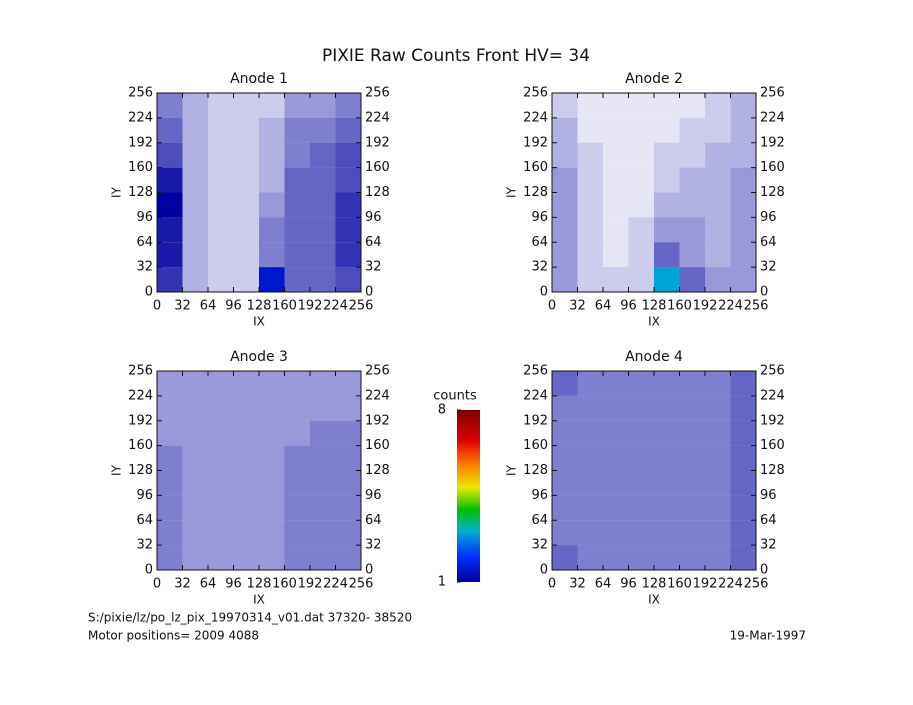 This screenshot has height=705, width=913. I want to click on x-tick-label: 128, so click(259, 584).